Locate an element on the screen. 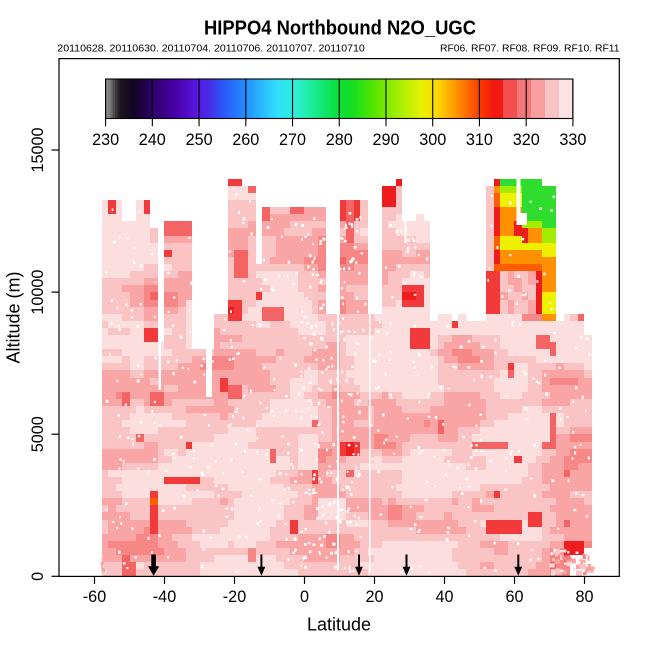 This screenshot has height=655, width=650. svg-text: 15000 is located at coordinates (38, 149).